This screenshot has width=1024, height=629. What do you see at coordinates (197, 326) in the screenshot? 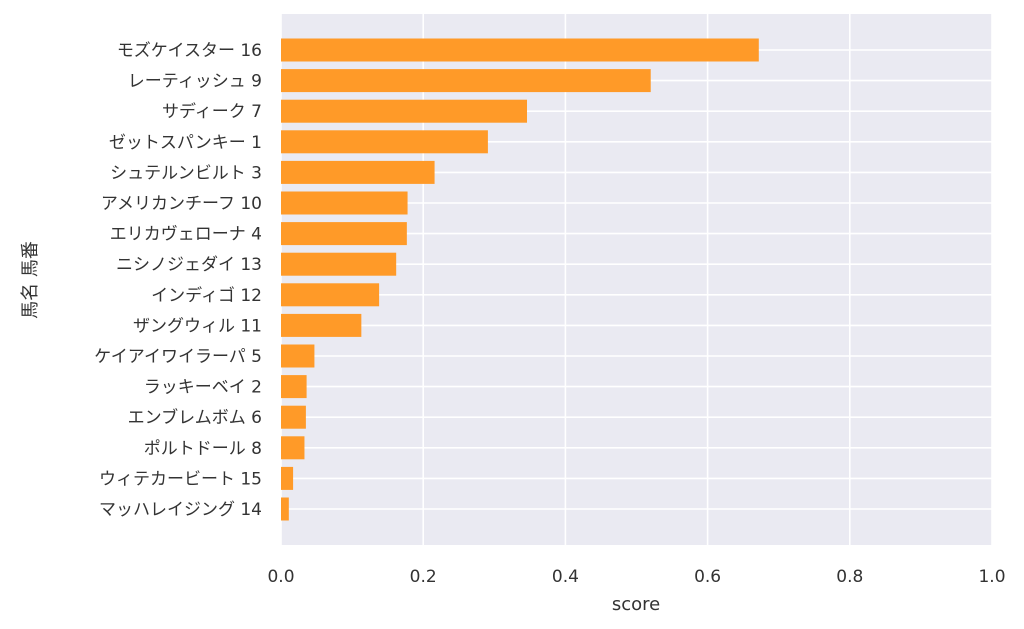
I see `y-tick-label: ザングウィル 11` at bounding box center [197, 326].